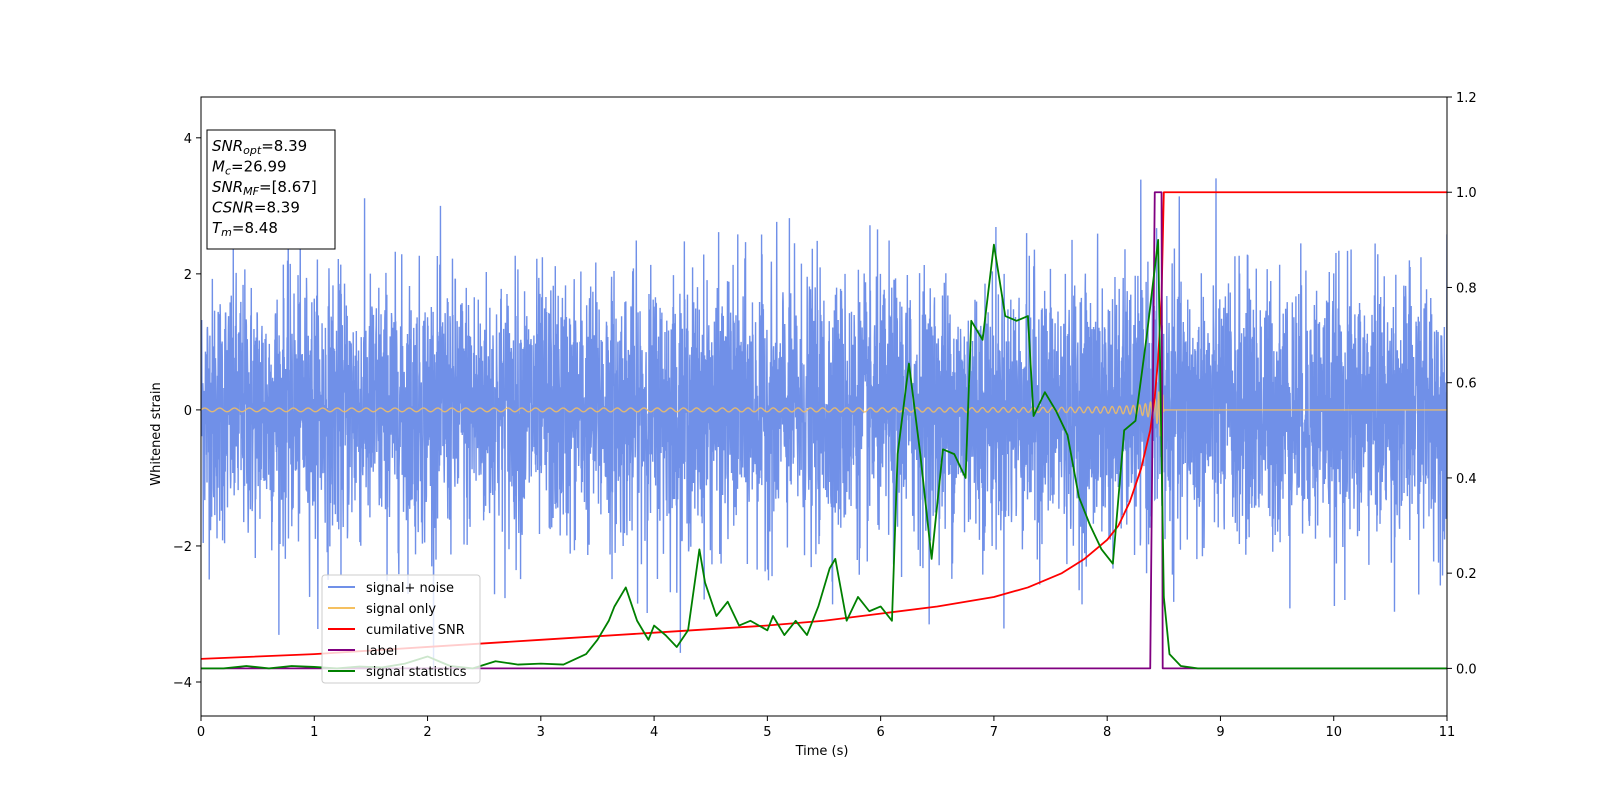 The width and height of the screenshot is (1600, 800). What do you see at coordinates (1466, 574) in the screenshot?
I see `y-right-tick-label: 0.2` at bounding box center [1466, 574].